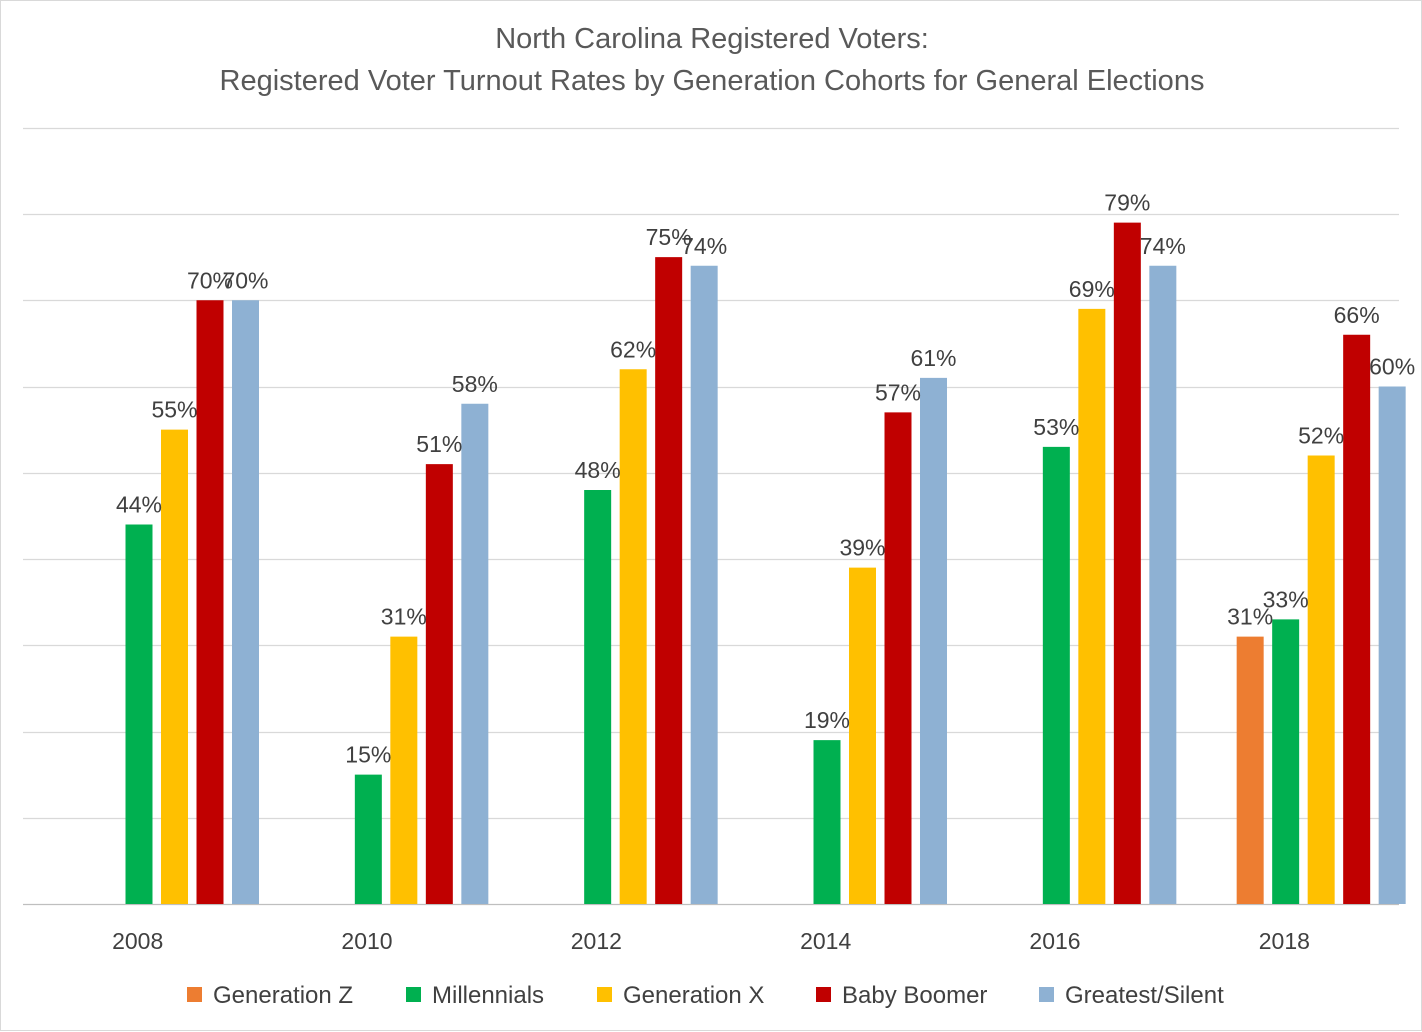 The height and width of the screenshot is (1032, 1422). I want to click on bar-baby-boomer-2012, so click(669, 580).